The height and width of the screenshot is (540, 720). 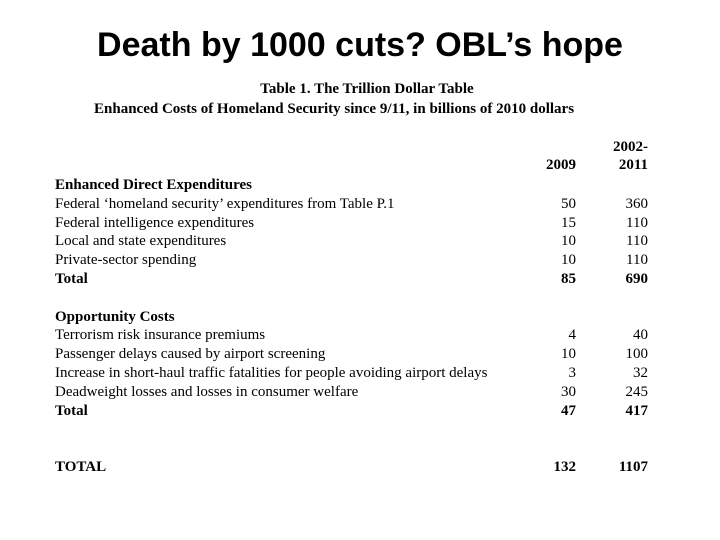 What do you see at coordinates (633, 467) in the screenshot?
I see `grand-total-value: 1107` at bounding box center [633, 467].